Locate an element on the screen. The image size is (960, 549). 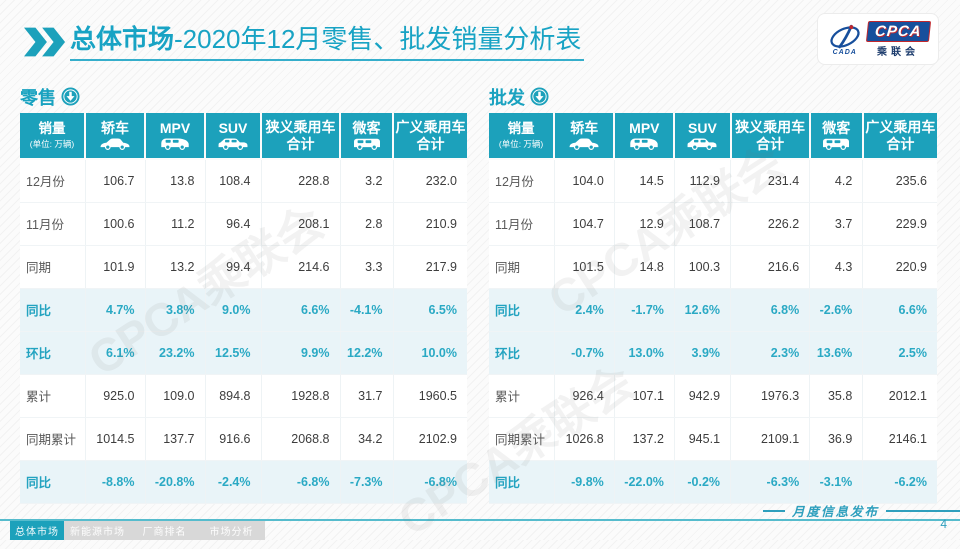
cell: 229.9 is located at coordinates (899, 224).